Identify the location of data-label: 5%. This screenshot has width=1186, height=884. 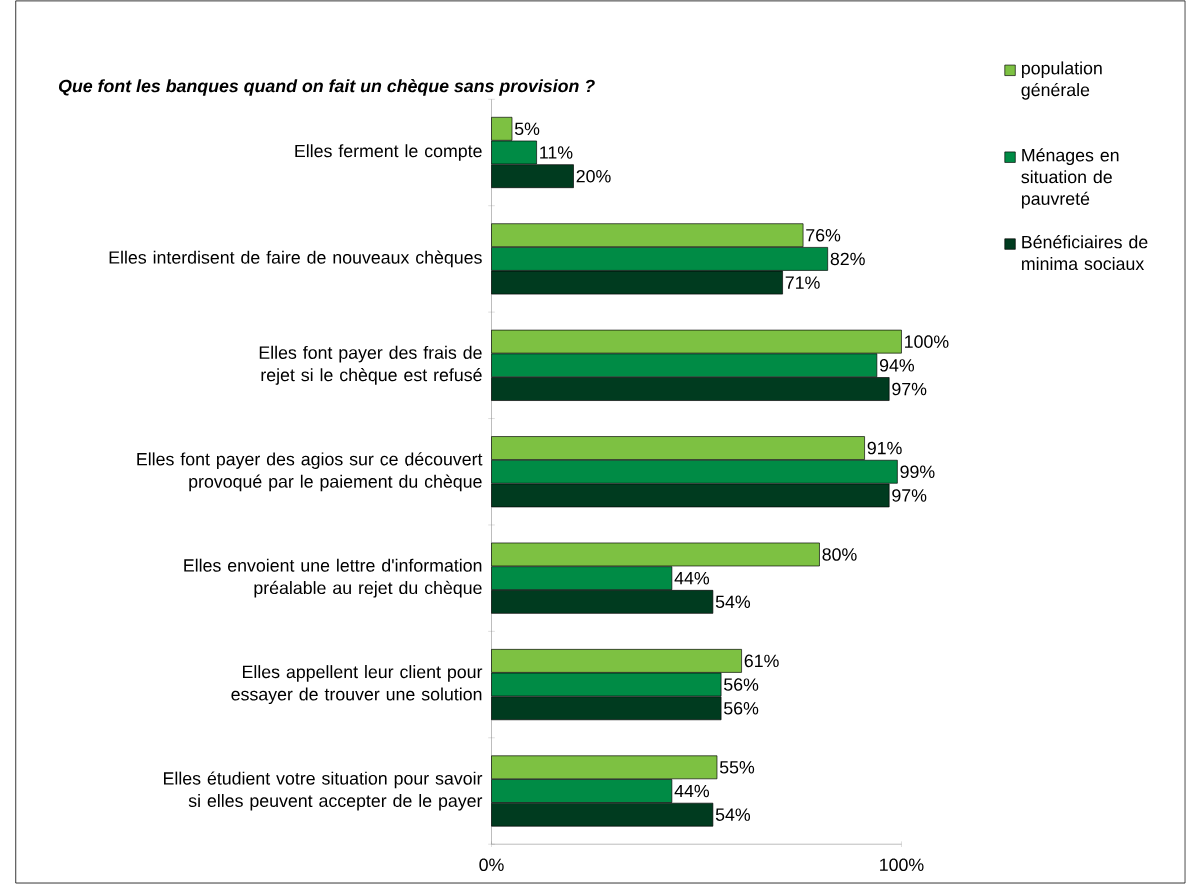
(527, 129).